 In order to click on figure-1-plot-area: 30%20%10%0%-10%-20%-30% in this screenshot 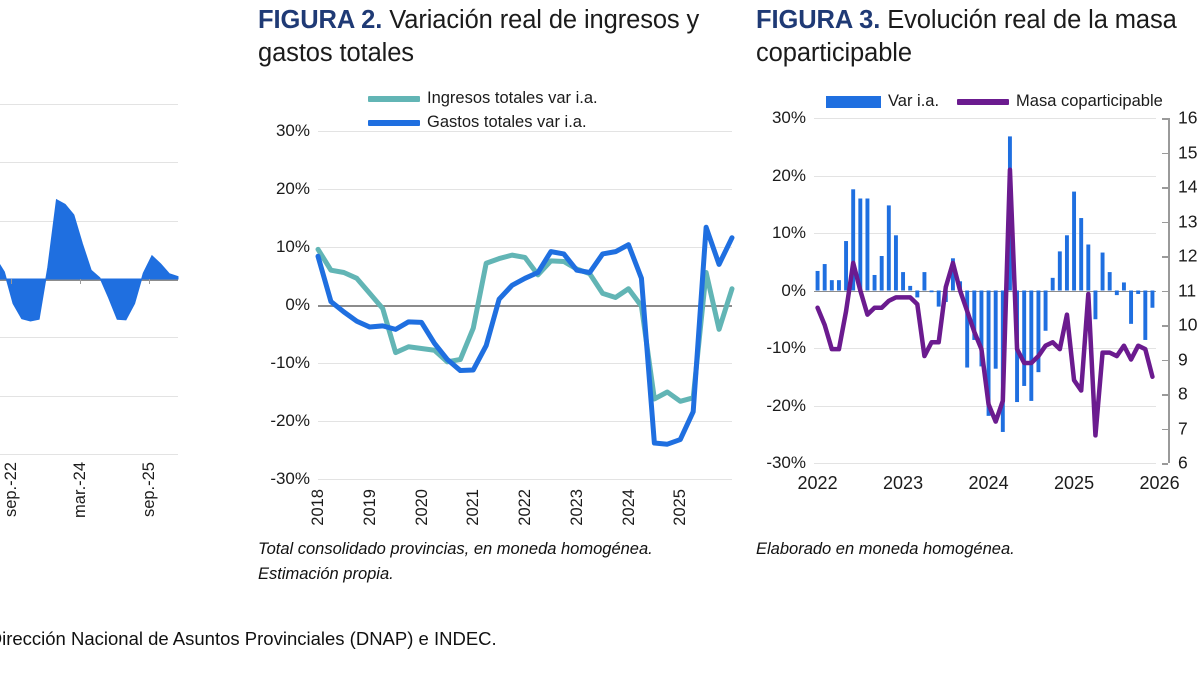, I will do `click(89, 279)`.